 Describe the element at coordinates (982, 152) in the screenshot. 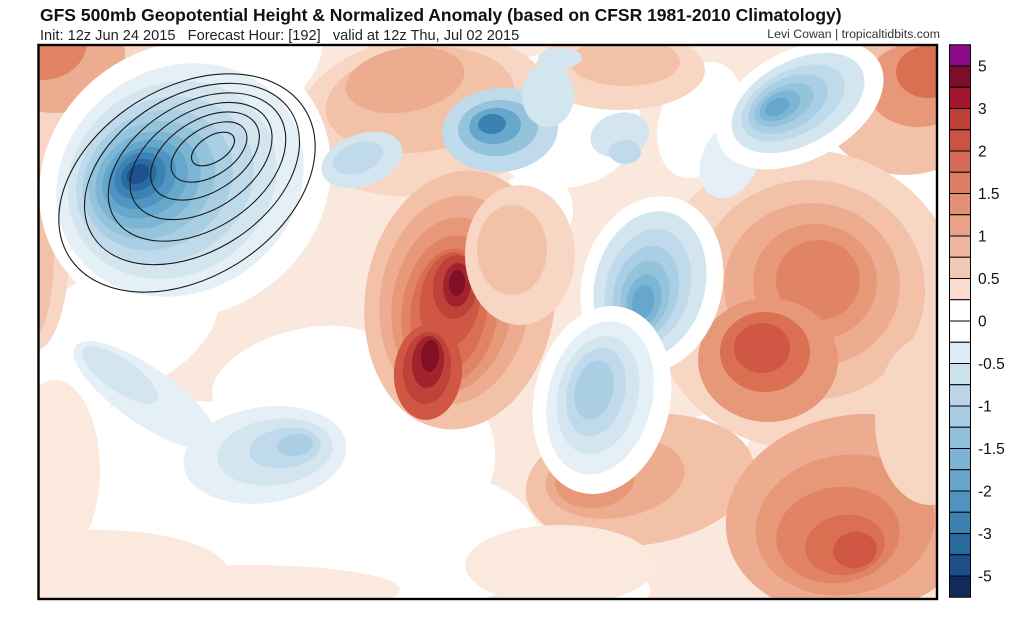

I see `svg-text: 2` at that location.